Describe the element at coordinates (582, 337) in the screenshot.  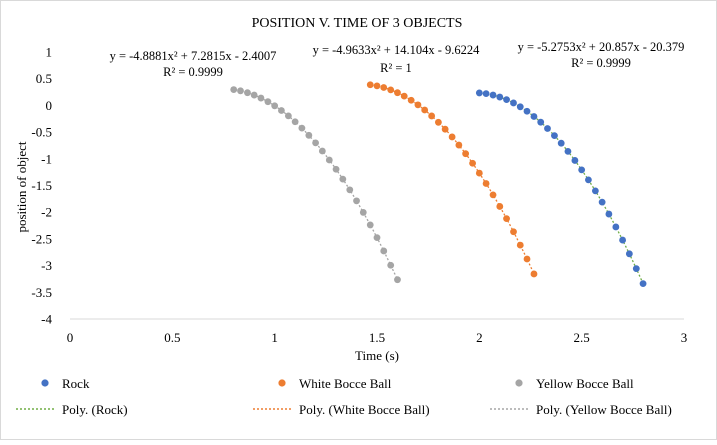
I see `x-tick-label: 2.5` at that location.